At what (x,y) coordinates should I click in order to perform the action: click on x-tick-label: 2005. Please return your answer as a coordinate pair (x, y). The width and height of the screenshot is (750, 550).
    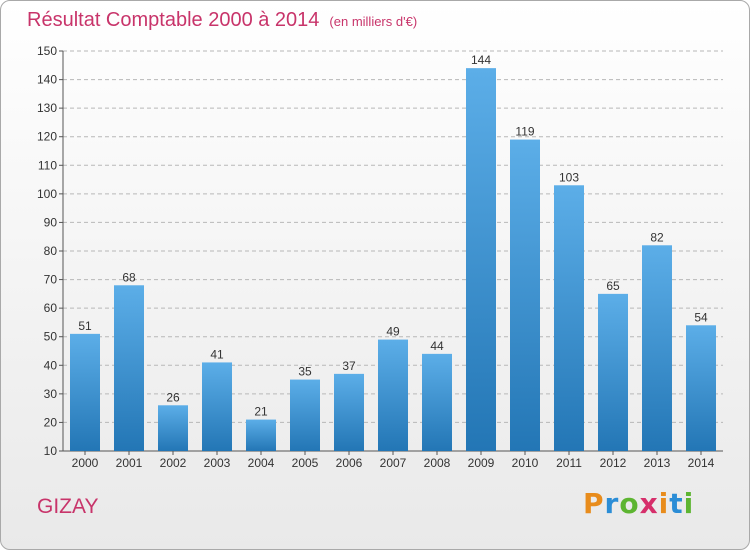
    Looking at the image, I should click on (305, 463).